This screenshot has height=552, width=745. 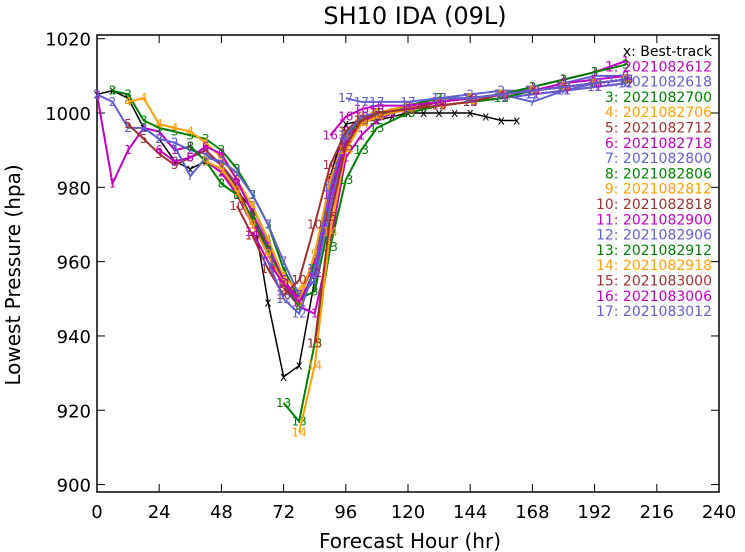 What do you see at coordinates (654, 312) in the screenshot?
I see `legend-entry: 17: 2021083012` at bounding box center [654, 312].